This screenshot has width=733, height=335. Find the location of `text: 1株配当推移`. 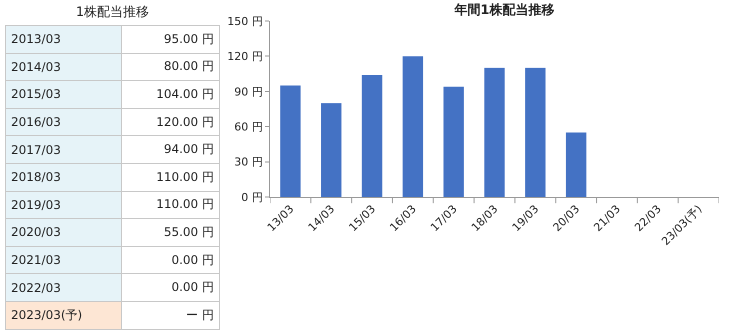

text: 1株配当推移 is located at coordinates (112, 13).